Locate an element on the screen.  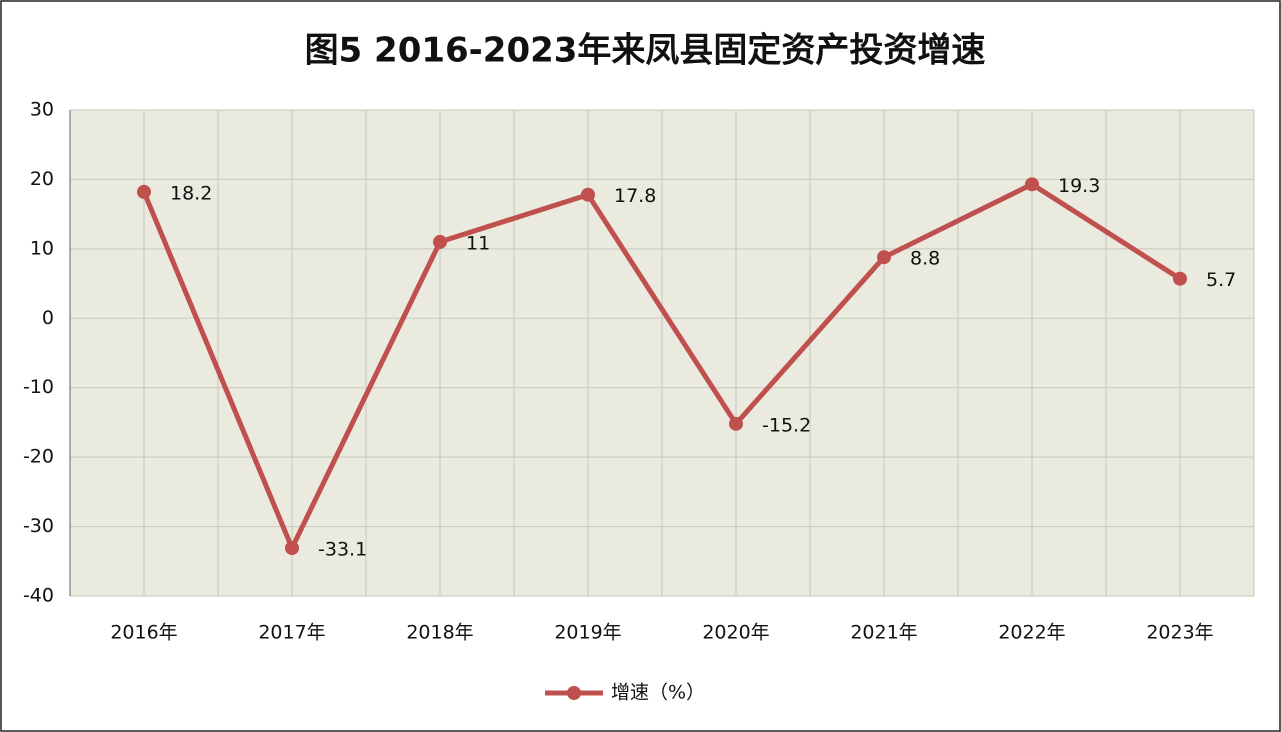
y-tick-label: -40 is located at coordinates (38, 596).